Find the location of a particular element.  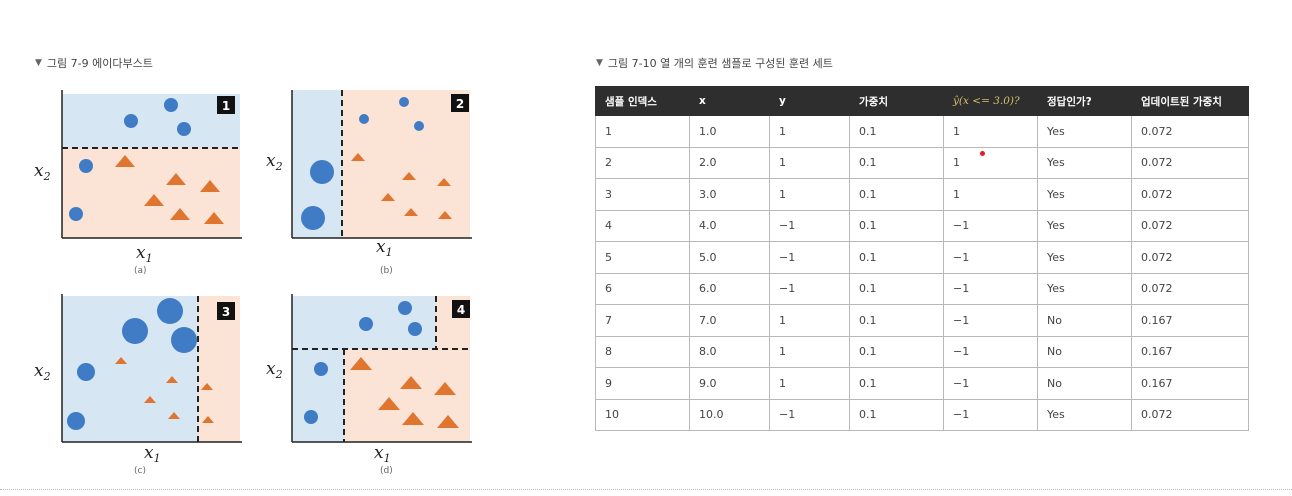

table-cell: 9 is located at coordinates (642, 383).